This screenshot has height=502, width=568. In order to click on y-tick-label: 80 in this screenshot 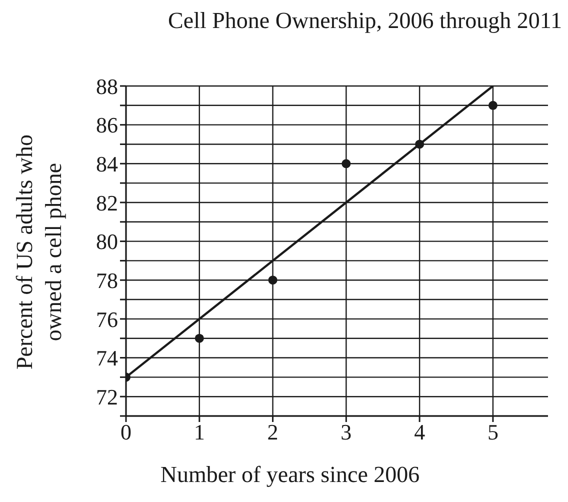, I will do `click(107, 241)`.